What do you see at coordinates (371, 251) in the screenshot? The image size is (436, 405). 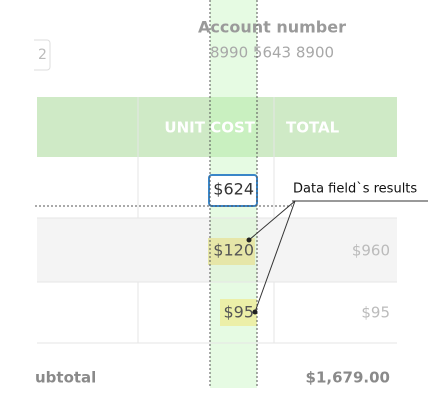 I see `total: $960` at bounding box center [371, 251].